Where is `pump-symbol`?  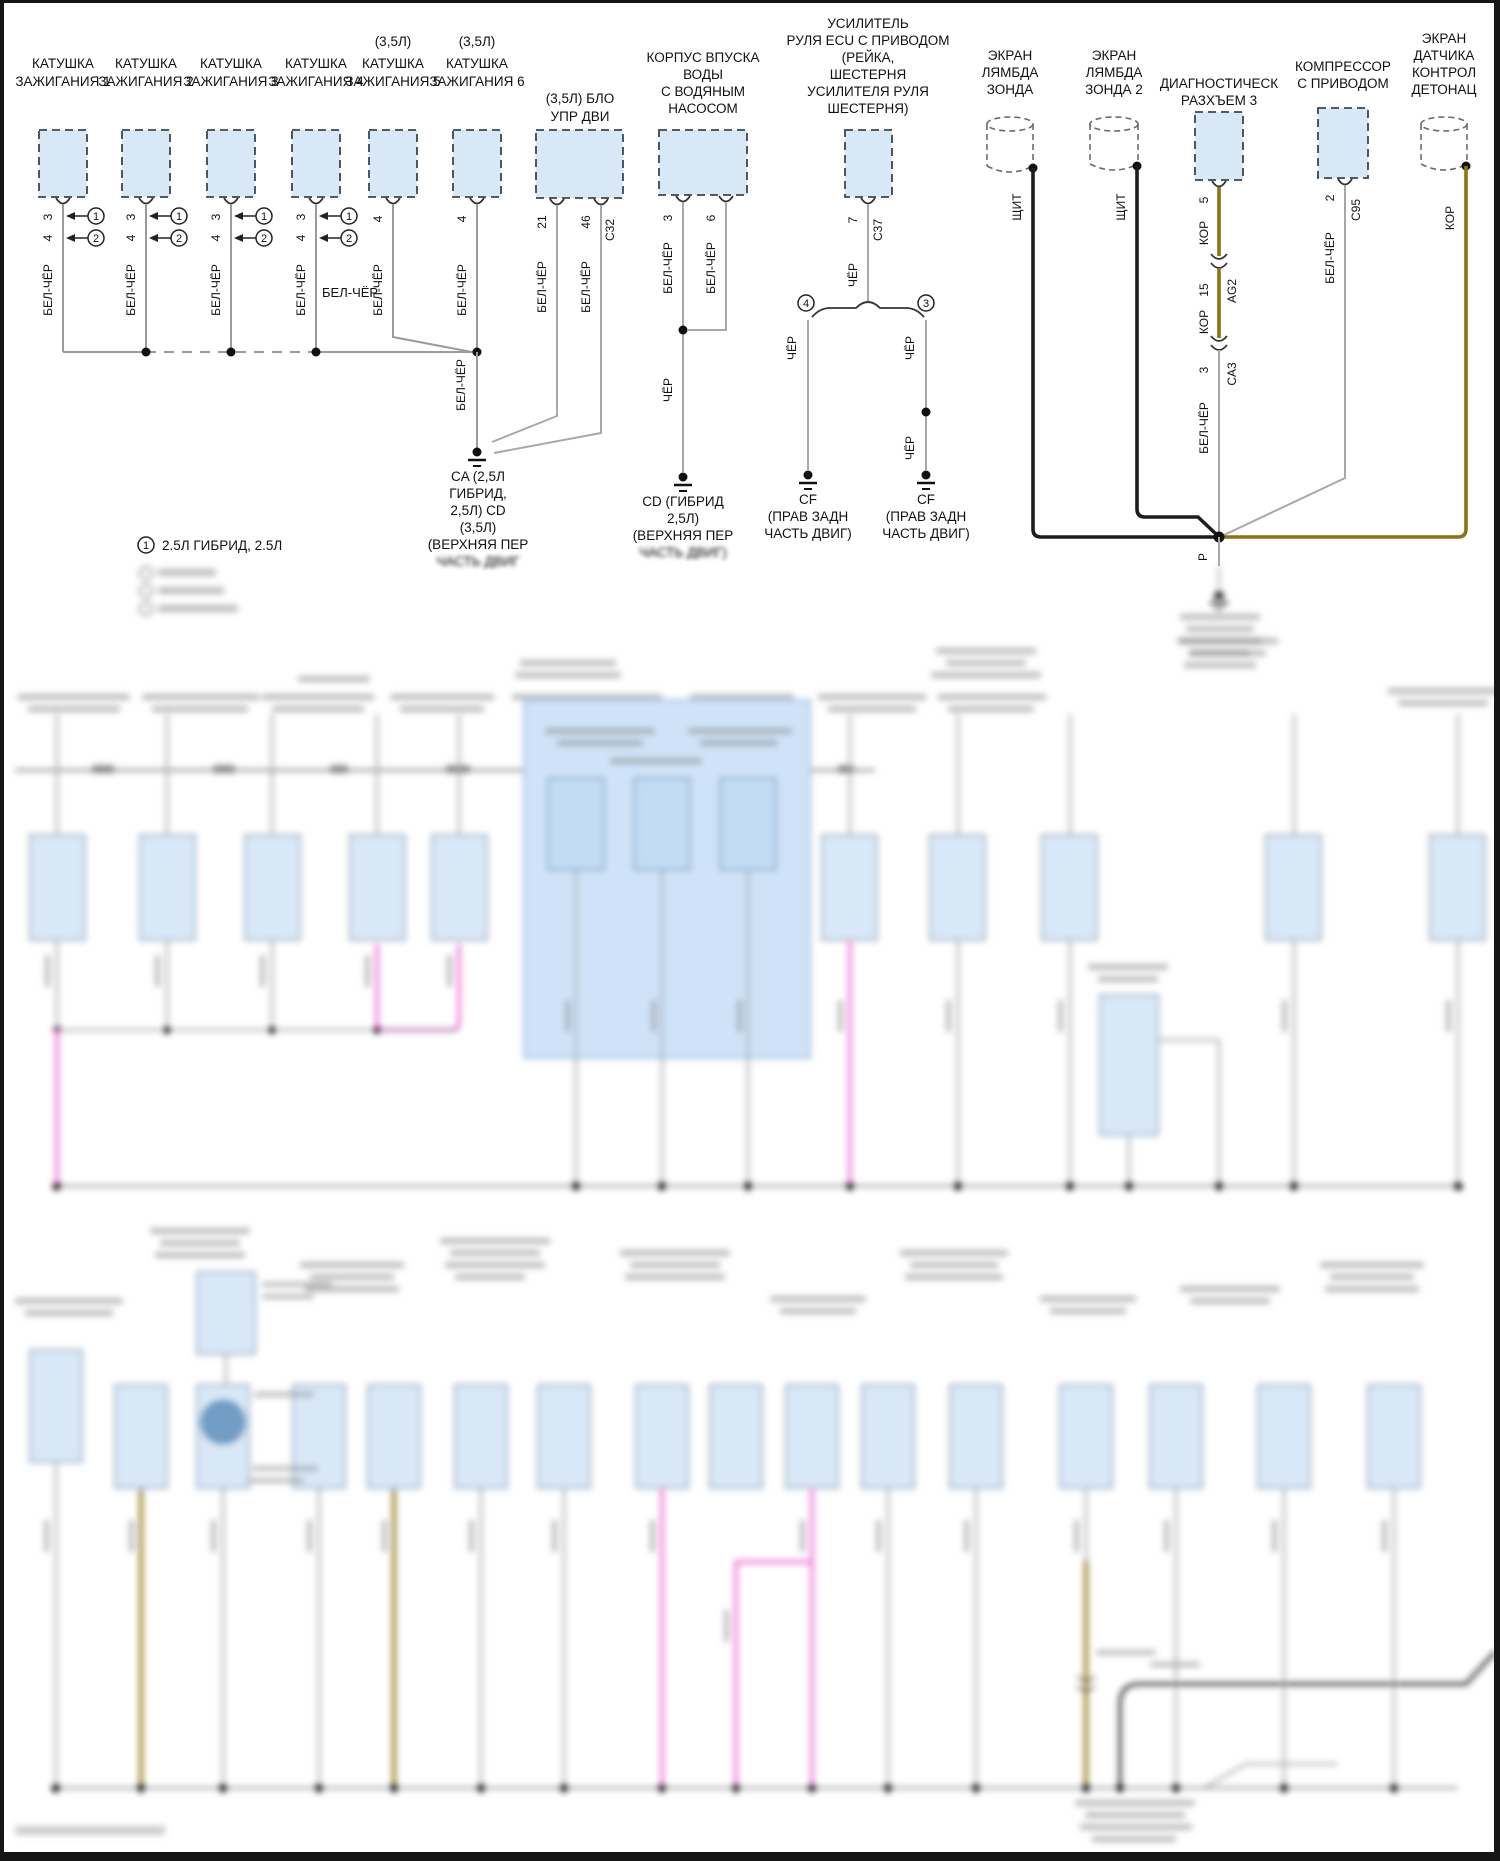 pump-symbol is located at coordinates (223, 1422).